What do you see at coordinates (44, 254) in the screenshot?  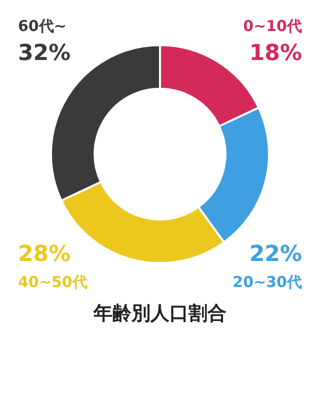 I see `data-label: 28%` at bounding box center [44, 254].